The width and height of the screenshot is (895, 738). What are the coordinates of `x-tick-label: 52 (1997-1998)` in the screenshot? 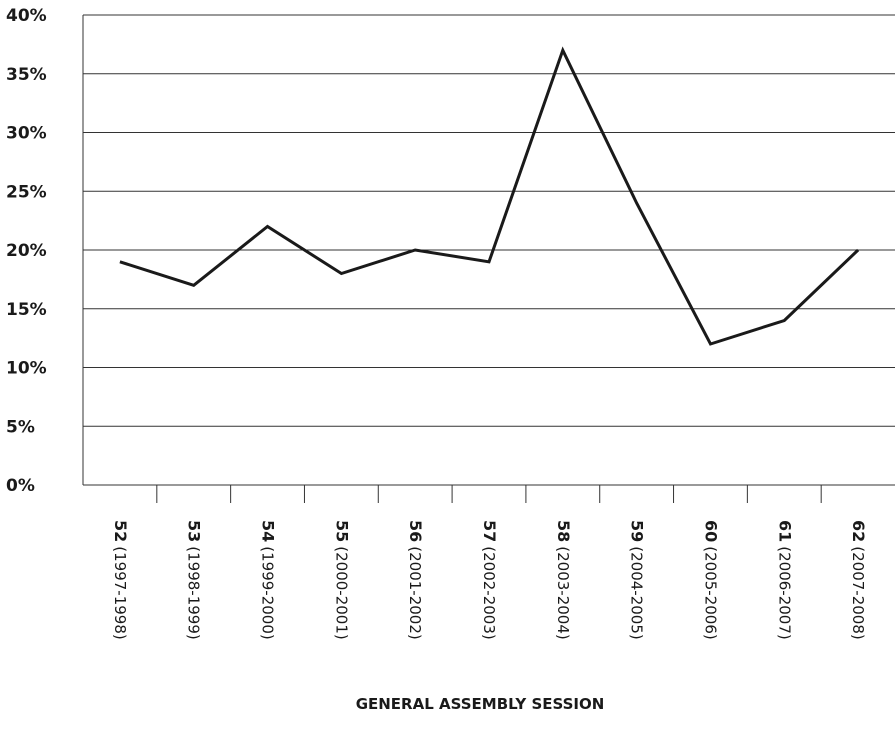 It's located at (120, 580).